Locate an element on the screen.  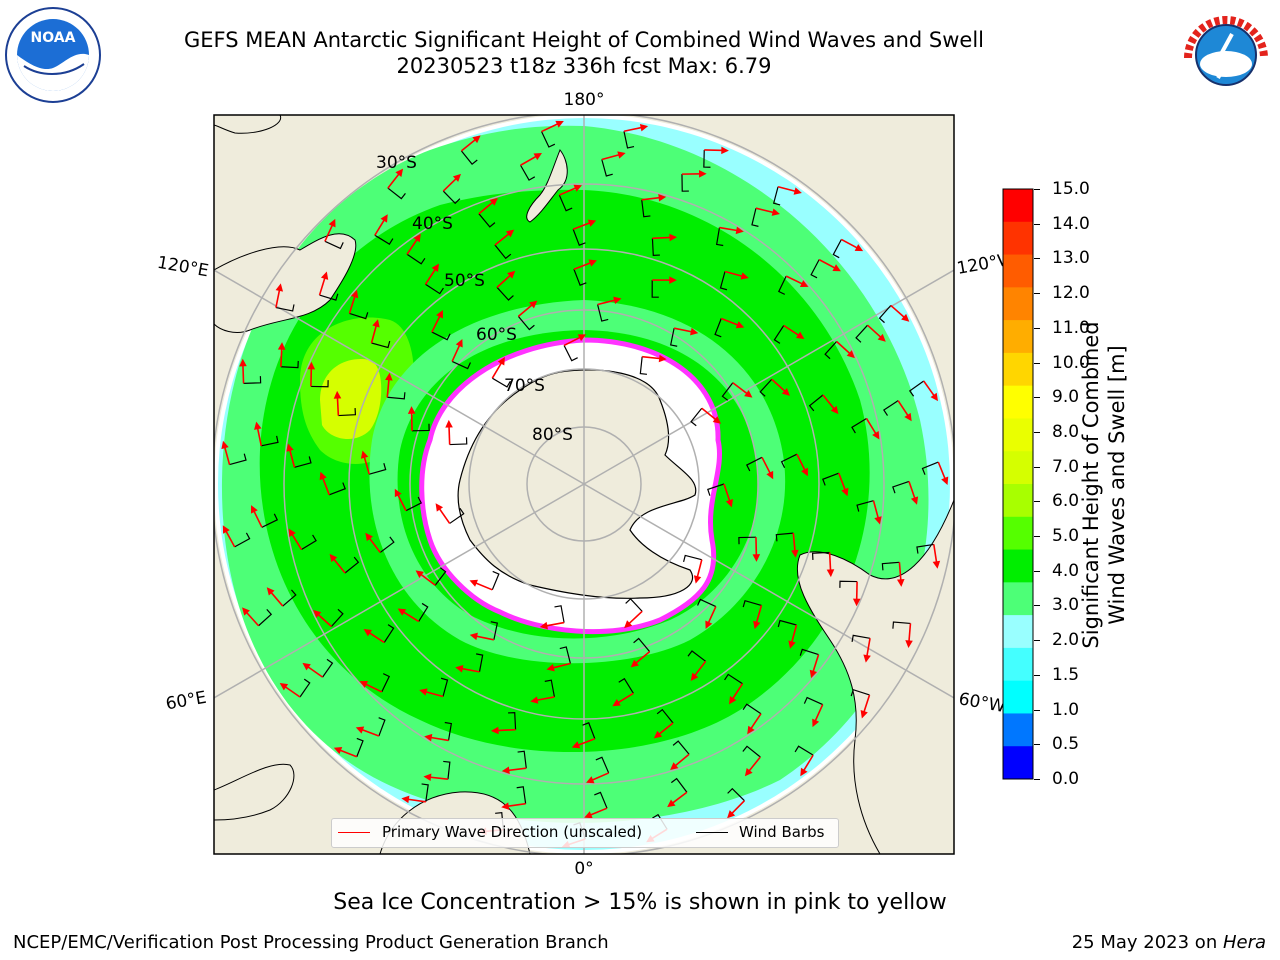
nws-logo is located at coordinates (1226, 57).